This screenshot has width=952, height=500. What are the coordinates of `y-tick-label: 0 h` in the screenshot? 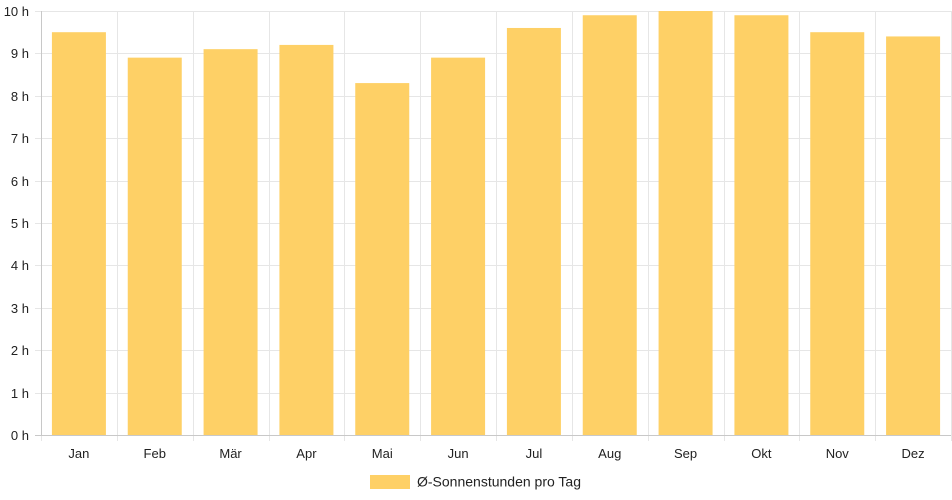 It's located at (20, 435).